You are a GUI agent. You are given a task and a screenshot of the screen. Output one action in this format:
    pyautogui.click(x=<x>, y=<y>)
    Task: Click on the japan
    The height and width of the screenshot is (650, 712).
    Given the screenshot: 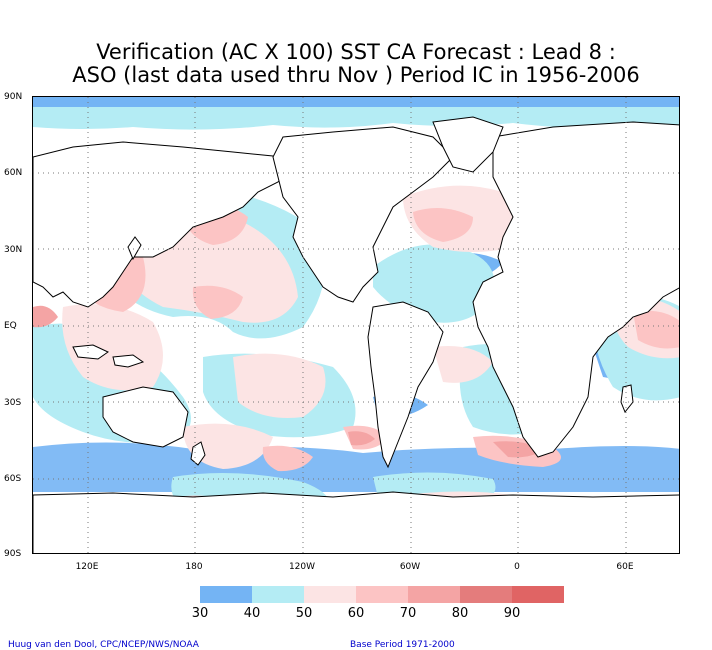 What is the action you would take?
    pyautogui.click(x=134, y=248)
    